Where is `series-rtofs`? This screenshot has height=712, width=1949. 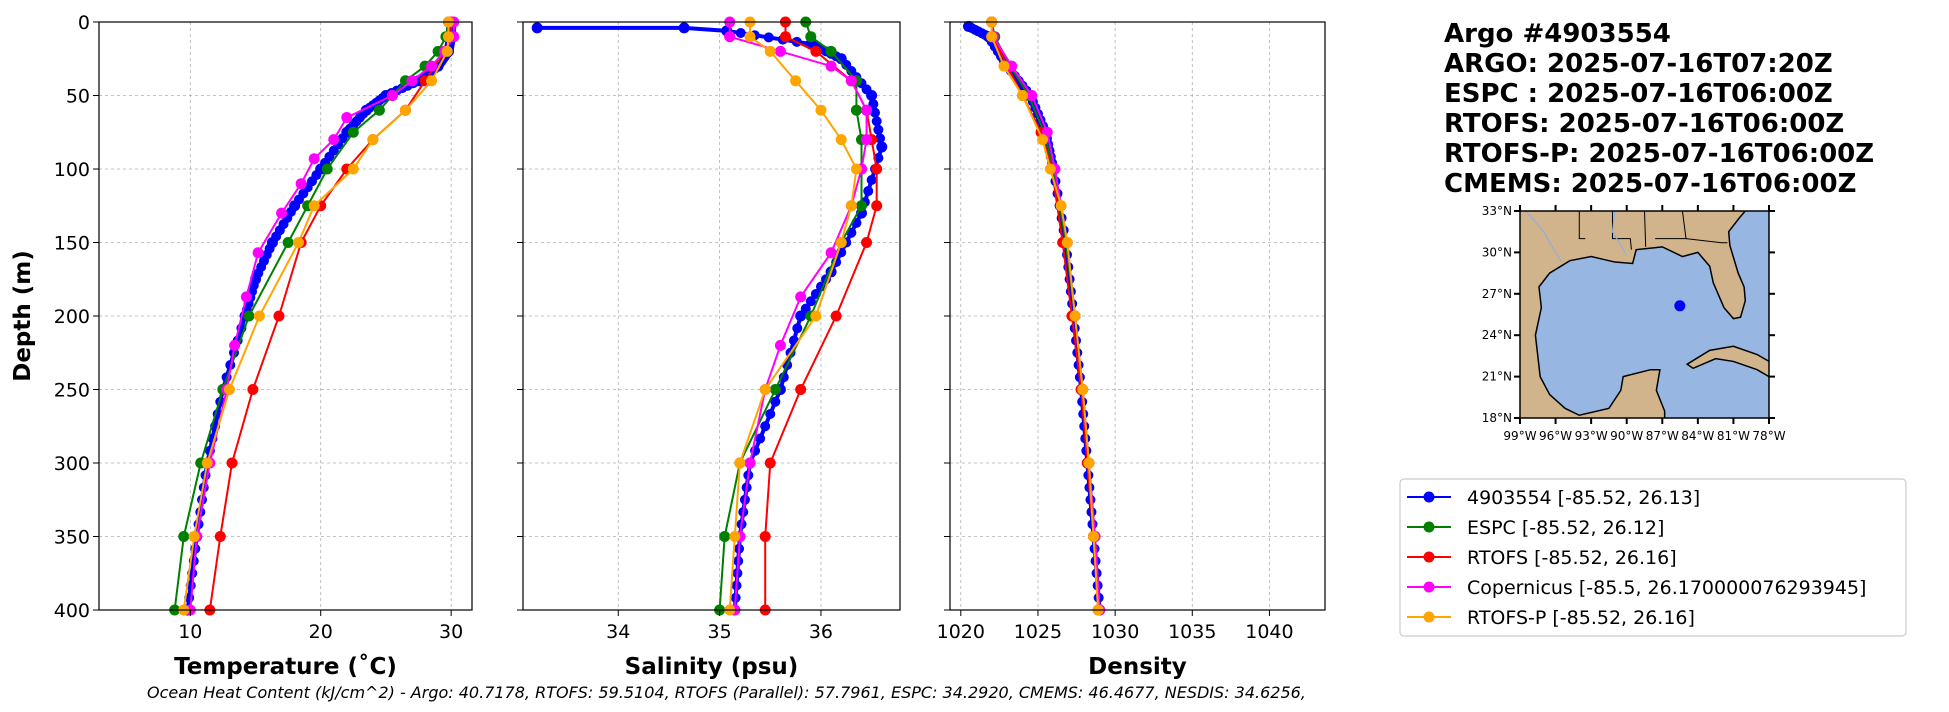
series-rtofs is located at coordinates (1045, 316).